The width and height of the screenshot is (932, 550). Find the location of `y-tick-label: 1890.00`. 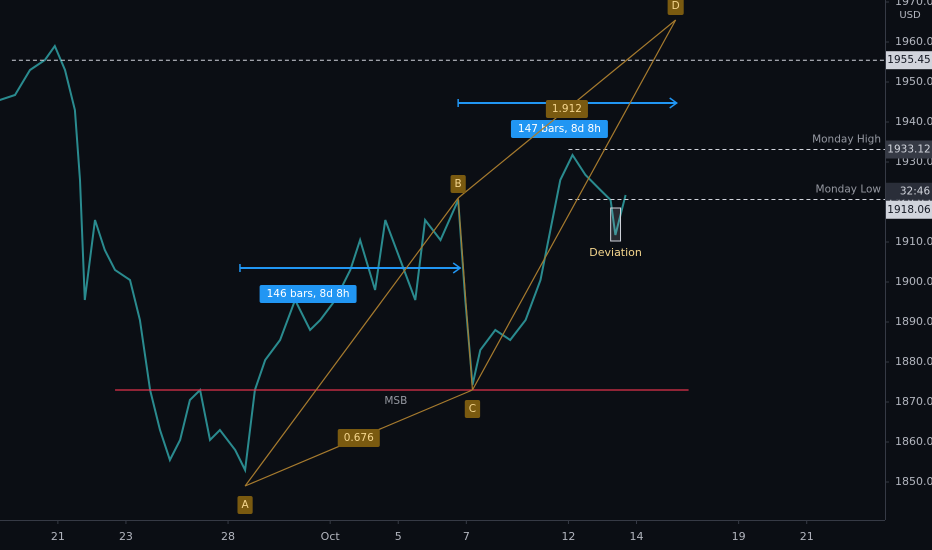

y-tick-label: 1890.00 is located at coordinates (913, 321).